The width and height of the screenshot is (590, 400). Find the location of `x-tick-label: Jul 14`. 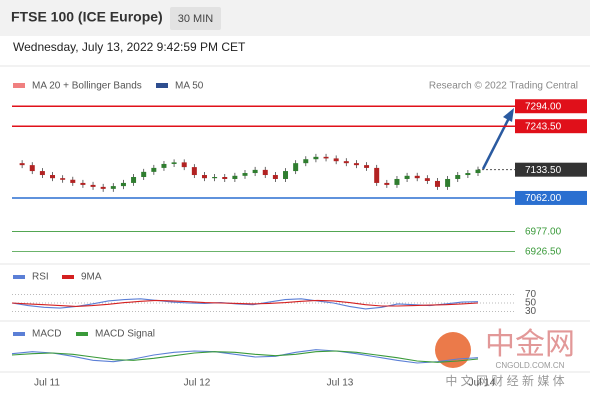

x-tick-label: Jul 14 is located at coordinates (482, 383).